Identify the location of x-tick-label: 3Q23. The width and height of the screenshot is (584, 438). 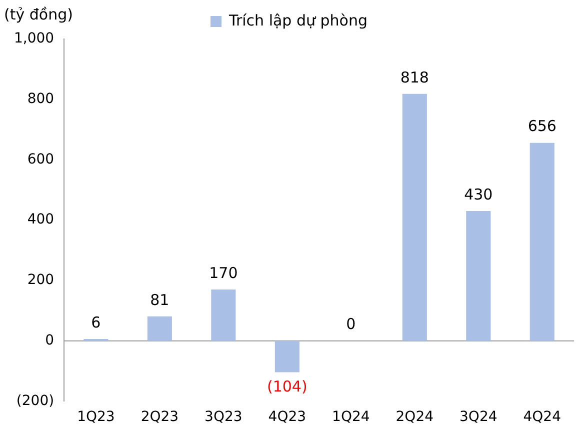
(223, 417).